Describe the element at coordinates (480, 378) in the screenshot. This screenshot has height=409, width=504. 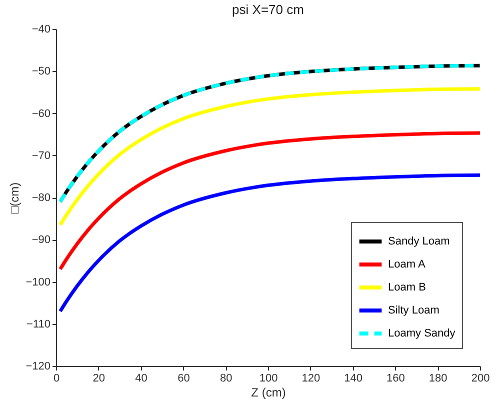
I see `x-tick-label: 200` at that location.